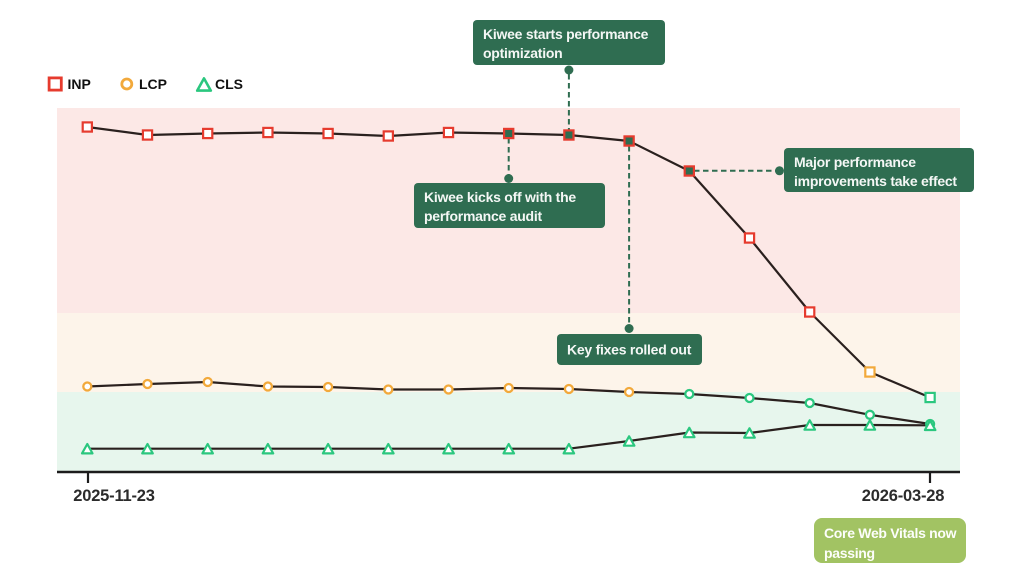 The height and width of the screenshot is (576, 1024). I want to click on svg-text: Kiwee starts performance, so click(566, 34).